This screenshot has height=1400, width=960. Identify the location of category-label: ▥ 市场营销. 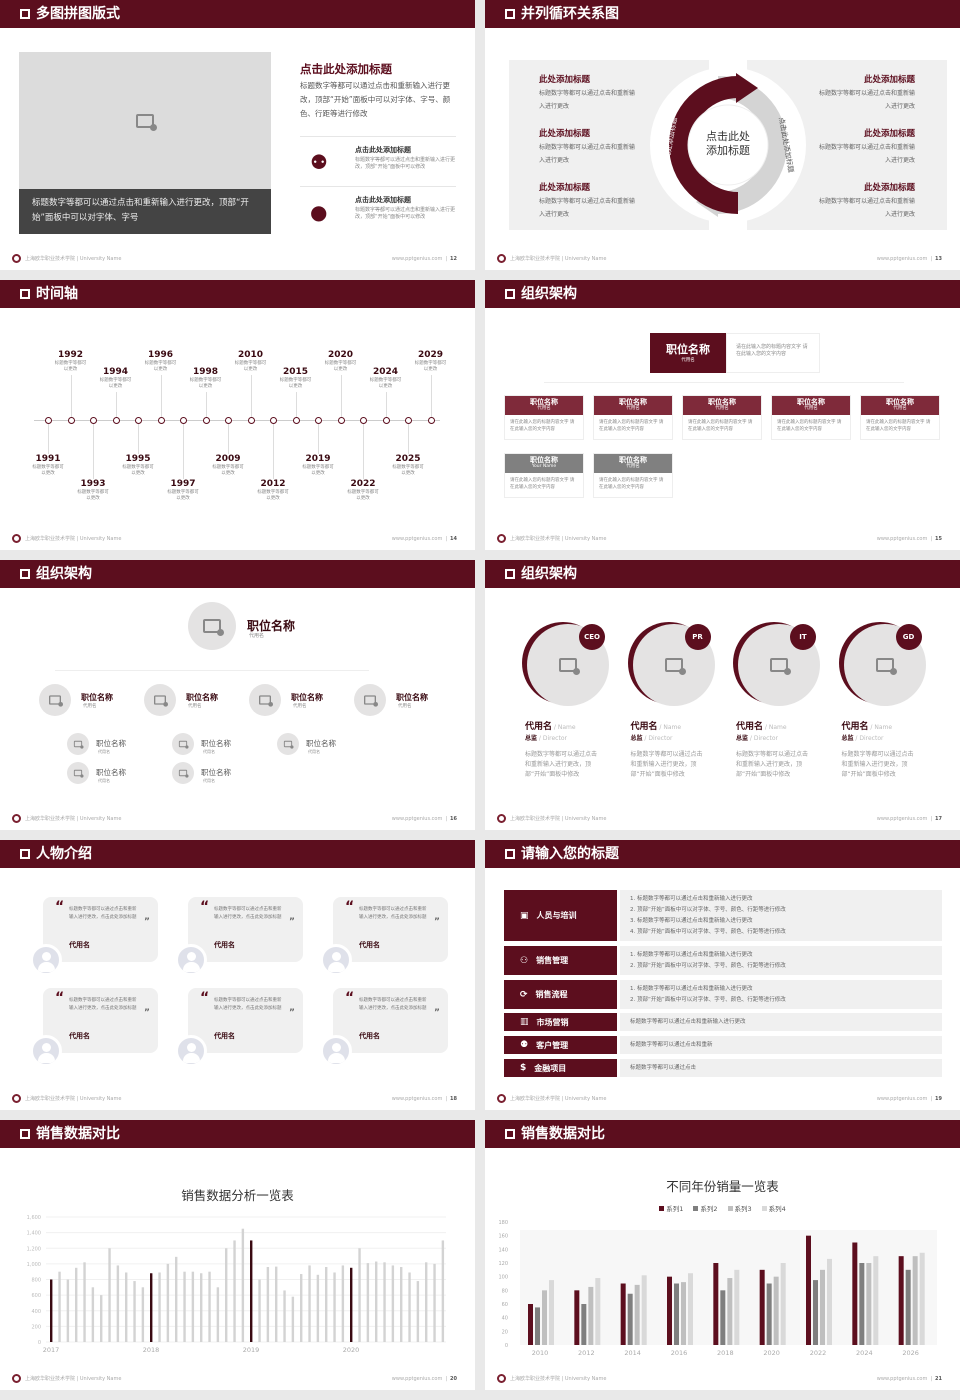
(560, 1022).